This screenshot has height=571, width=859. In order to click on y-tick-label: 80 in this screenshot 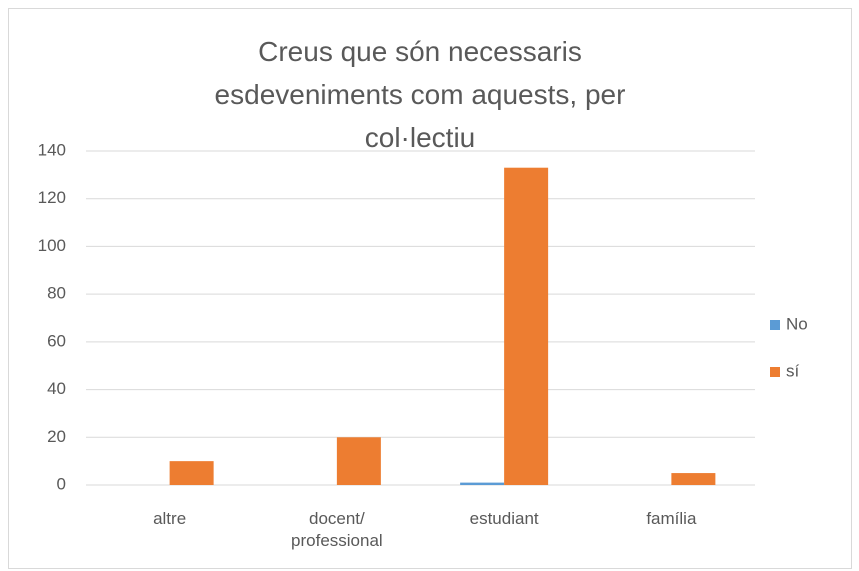, I will do `click(56, 293)`.